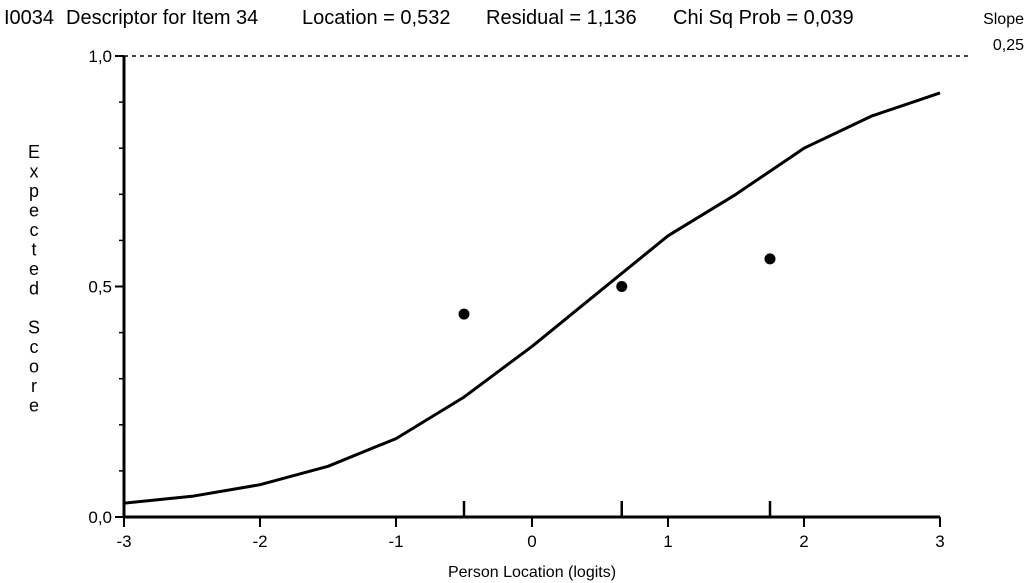 The height and width of the screenshot is (583, 1029). Describe the element at coordinates (100, 287) in the screenshot. I see `y-tick-label: 0,5` at that location.